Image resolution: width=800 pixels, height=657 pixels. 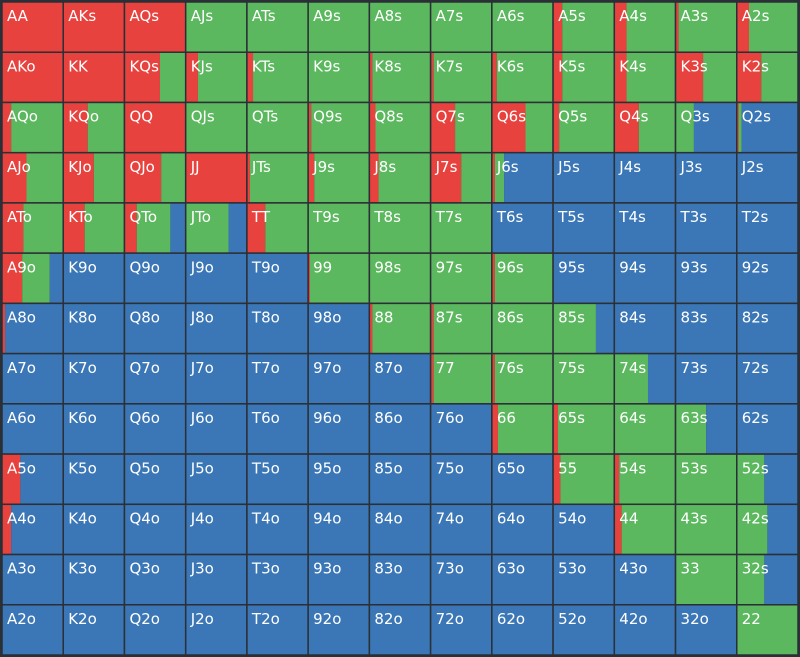 What do you see at coordinates (571, 368) in the screenshot?
I see `hand-label: 75s` at bounding box center [571, 368].